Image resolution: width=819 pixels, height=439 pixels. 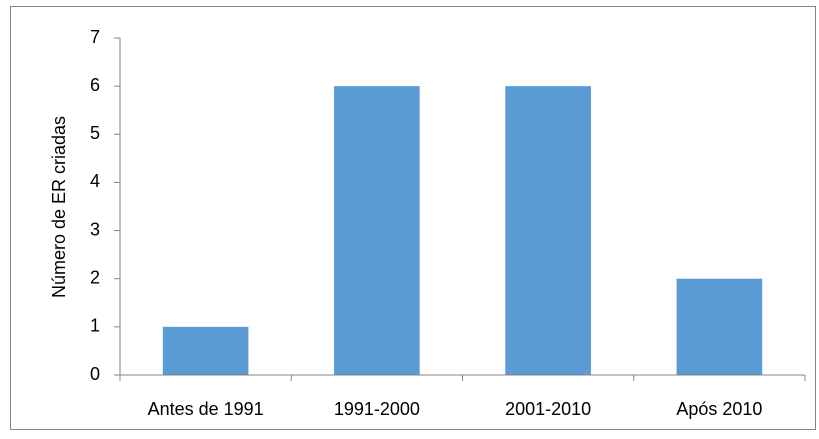 What do you see at coordinates (95, 133) in the screenshot?
I see `y-tick-label: 5` at bounding box center [95, 133].